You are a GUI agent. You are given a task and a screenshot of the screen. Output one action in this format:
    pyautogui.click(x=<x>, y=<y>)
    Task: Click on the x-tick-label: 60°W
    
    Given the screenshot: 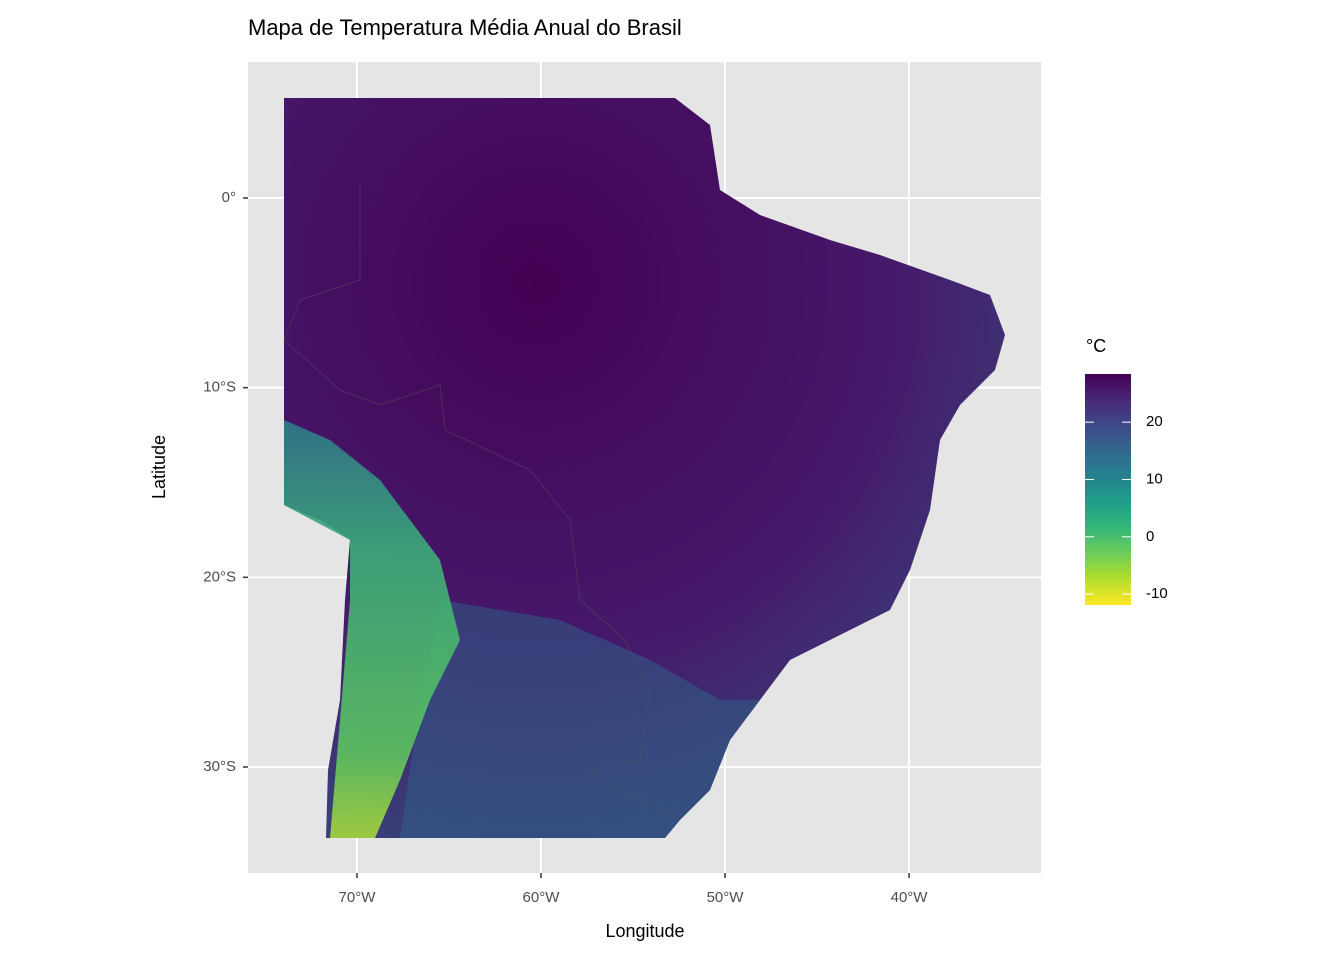 What is the action you would take?
    pyautogui.click(x=542, y=897)
    